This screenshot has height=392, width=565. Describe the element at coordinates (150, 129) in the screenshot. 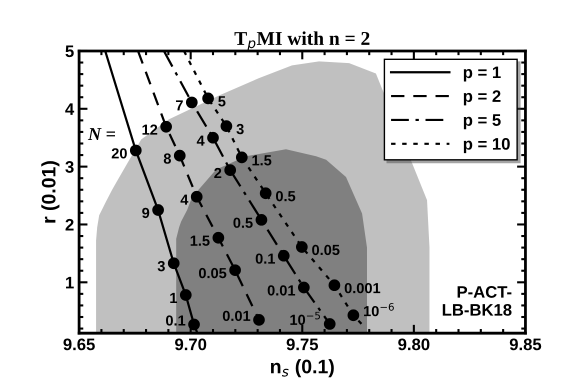

I see `annotation: 12` at that location.